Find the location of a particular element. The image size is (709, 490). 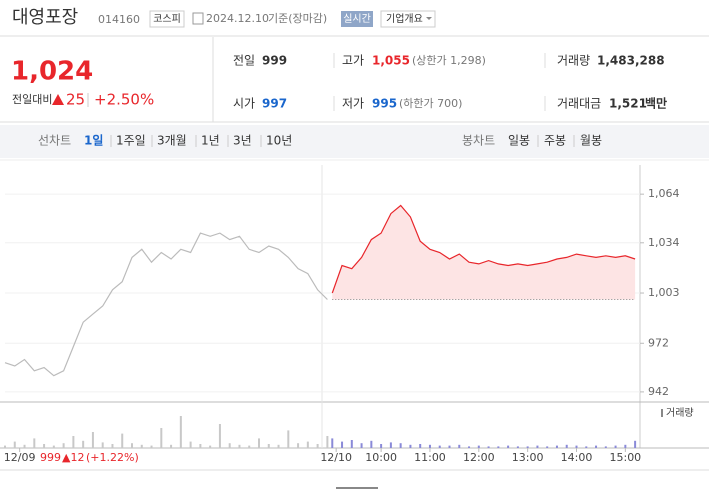

x-tick-label: 11:00 is located at coordinates (430, 457).